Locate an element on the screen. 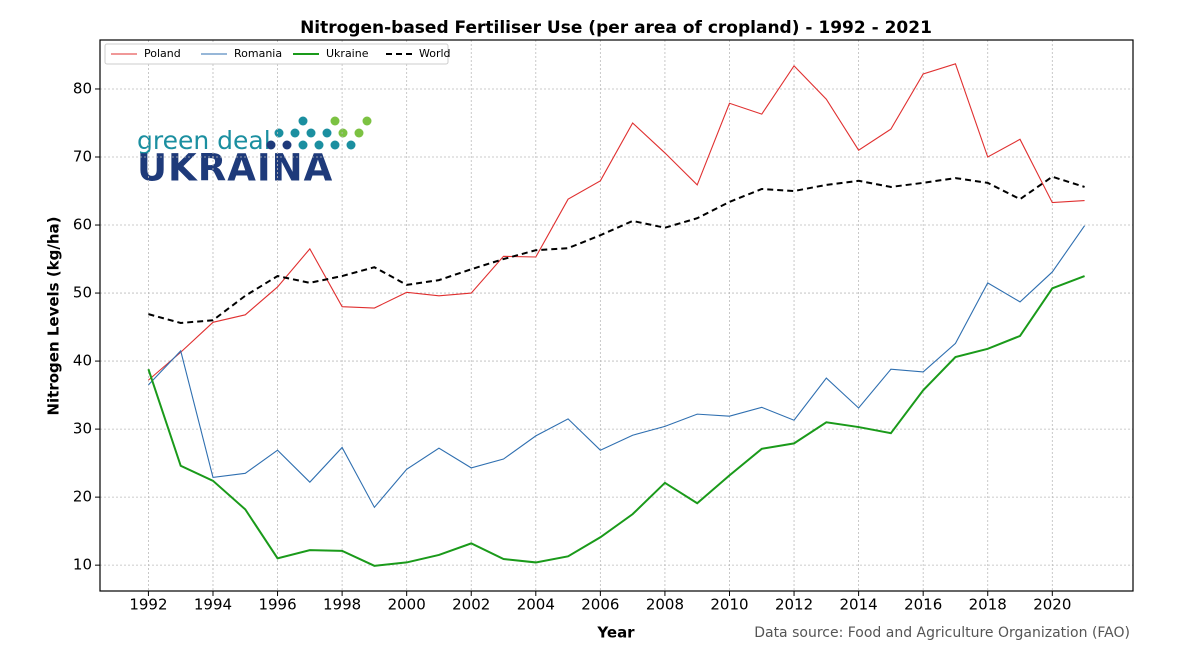 This screenshot has width=1180, height=668. x-tick-label: 1996 is located at coordinates (277, 605).